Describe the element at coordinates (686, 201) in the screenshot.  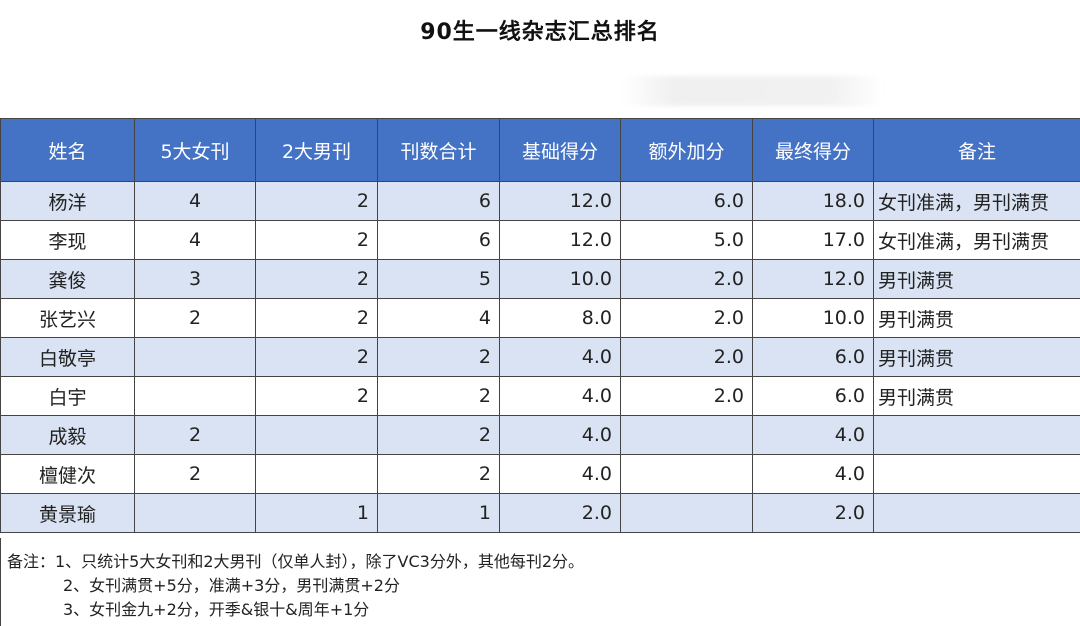
I see `cell-bonus-score: 6.0` at that location.